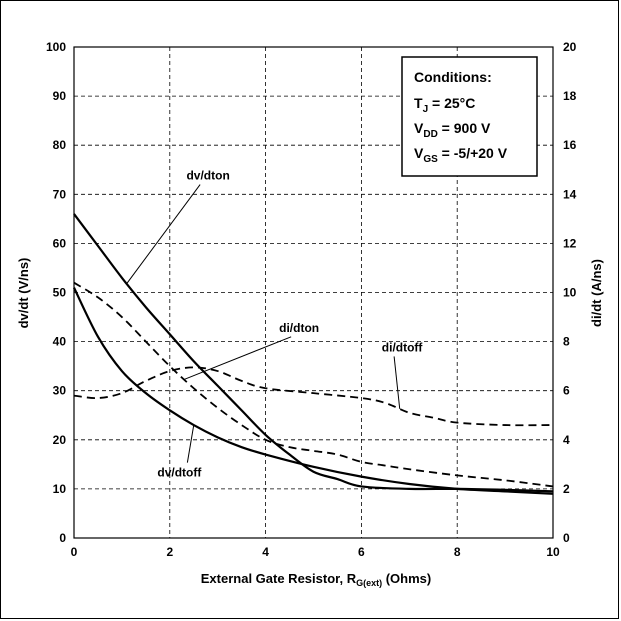 Image resolution: width=621 pixels, height=621 pixels. I want to click on annotation-label: di/dton, so click(299, 328).